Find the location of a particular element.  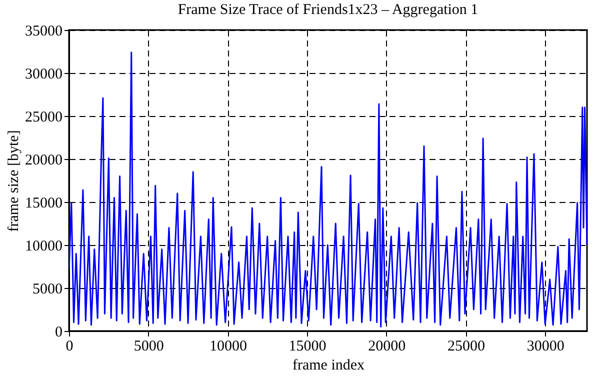

y-tick-label: 15000 is located at coordinates (43, 204).